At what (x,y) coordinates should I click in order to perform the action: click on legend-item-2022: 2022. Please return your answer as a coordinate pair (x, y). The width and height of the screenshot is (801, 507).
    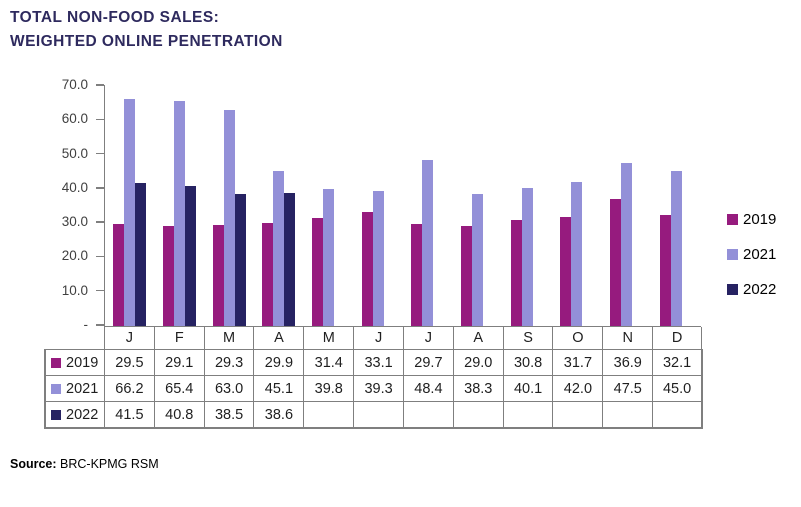
    Looking at the image, I should click on (751, 289).